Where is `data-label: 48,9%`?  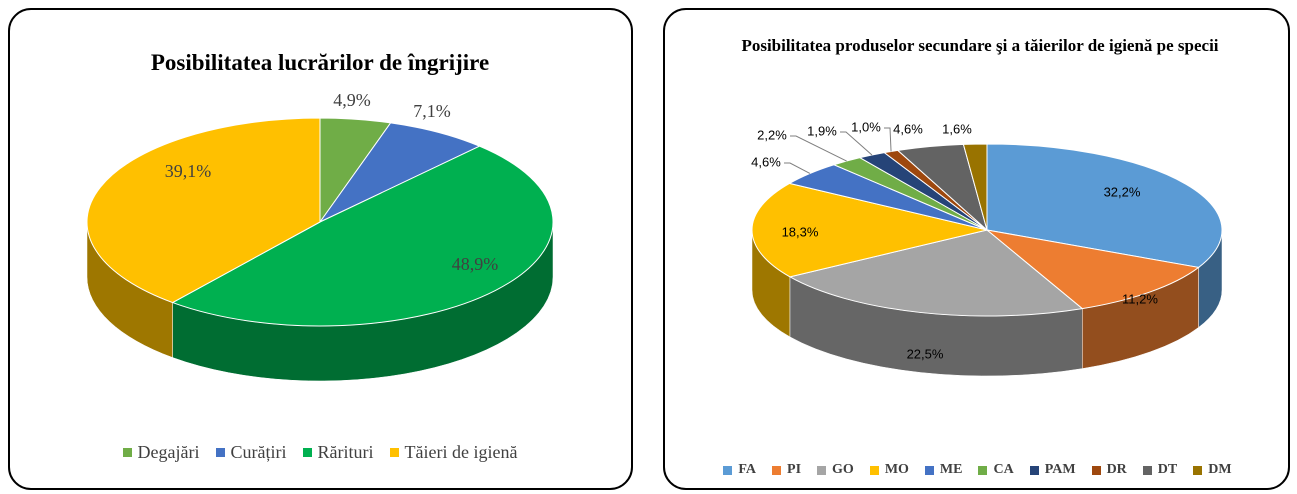 data-label: 48,9% is located at coordinates (475, 264).